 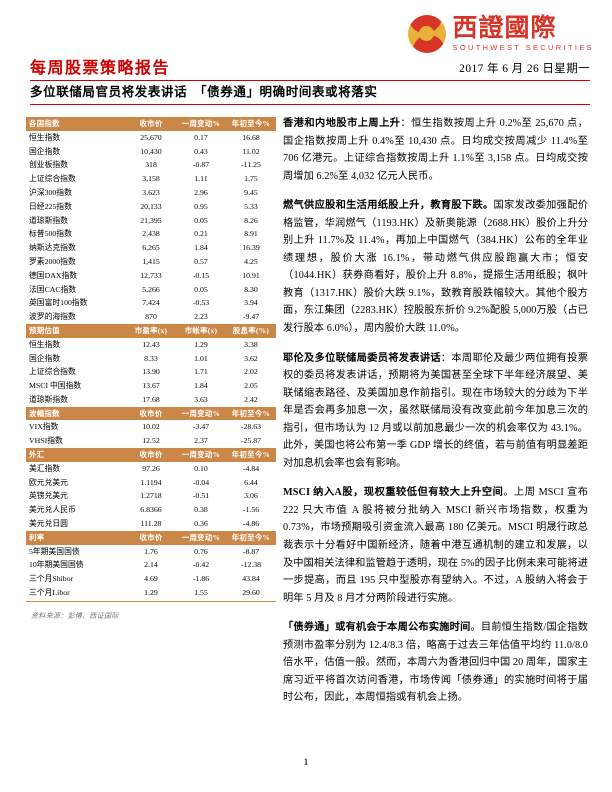 What do you see at coordinates (151, 427) in the screenshot?
I see `cell-value: 10.02` at bounding box center [151, 427].